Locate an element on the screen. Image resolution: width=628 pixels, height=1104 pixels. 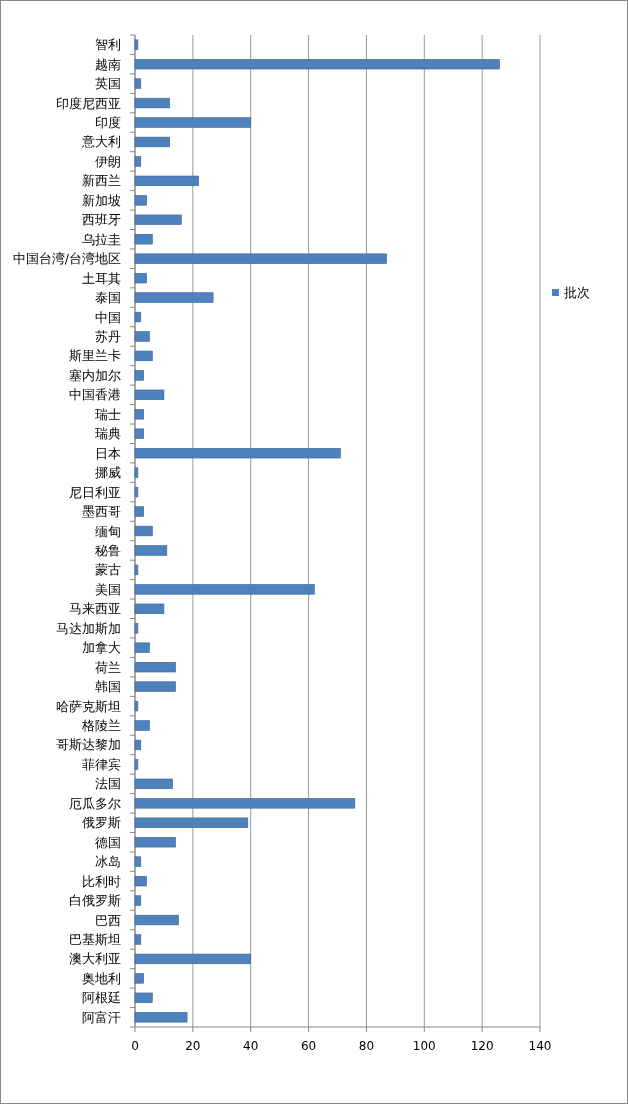
y-tick-label: 印度 is located at coordinates (108, 123).